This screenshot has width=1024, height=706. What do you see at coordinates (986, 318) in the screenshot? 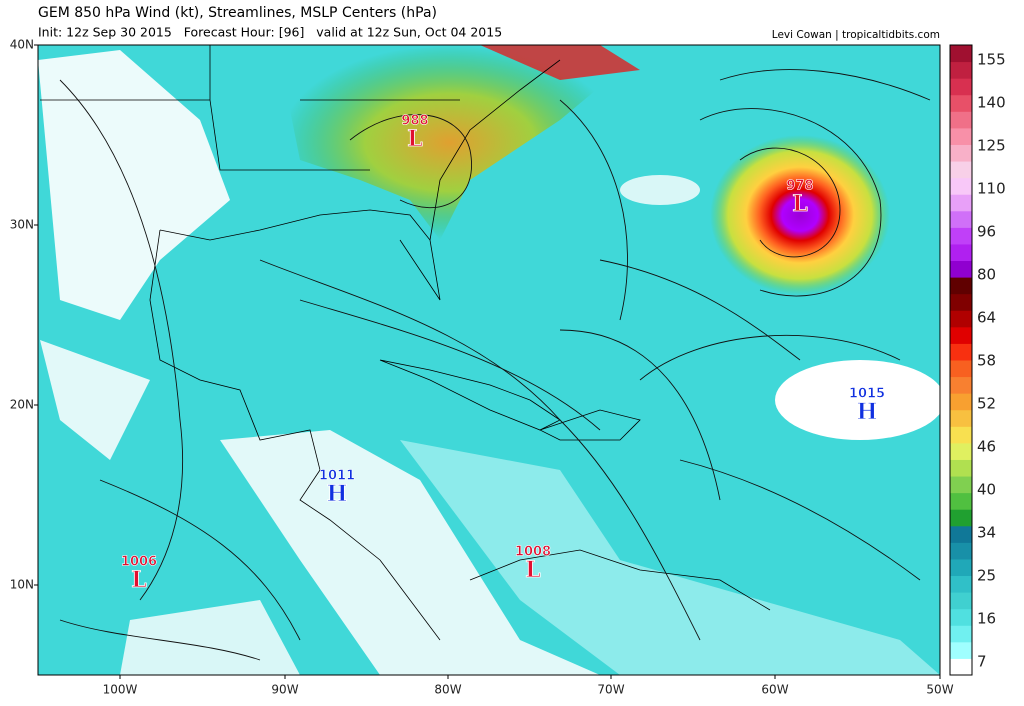
I see `colorbar-label: 64` at bounding box center [986, 318].